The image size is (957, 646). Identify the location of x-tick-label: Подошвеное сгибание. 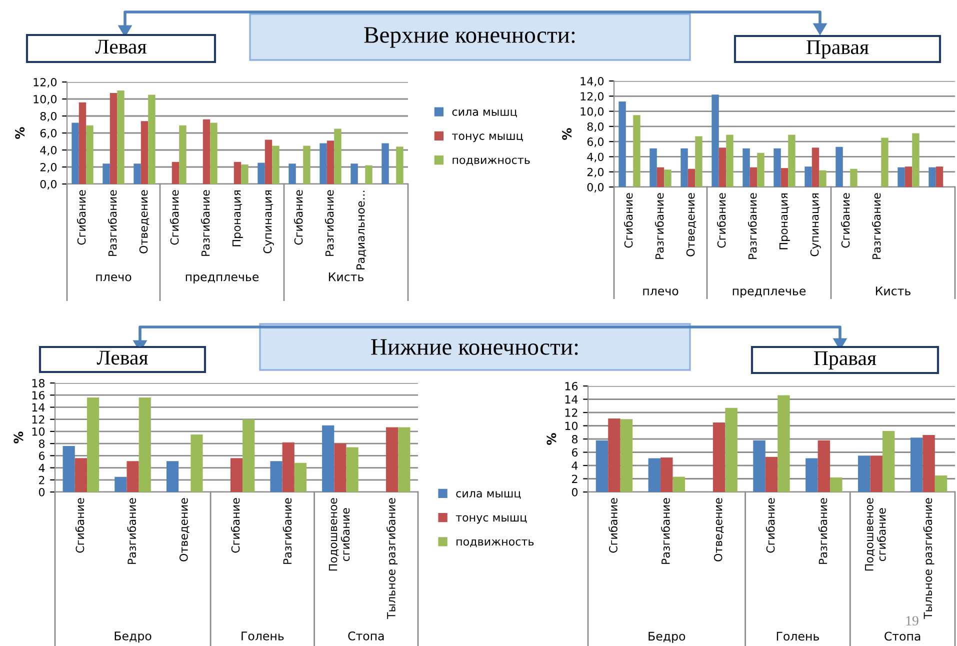
(339, 534).